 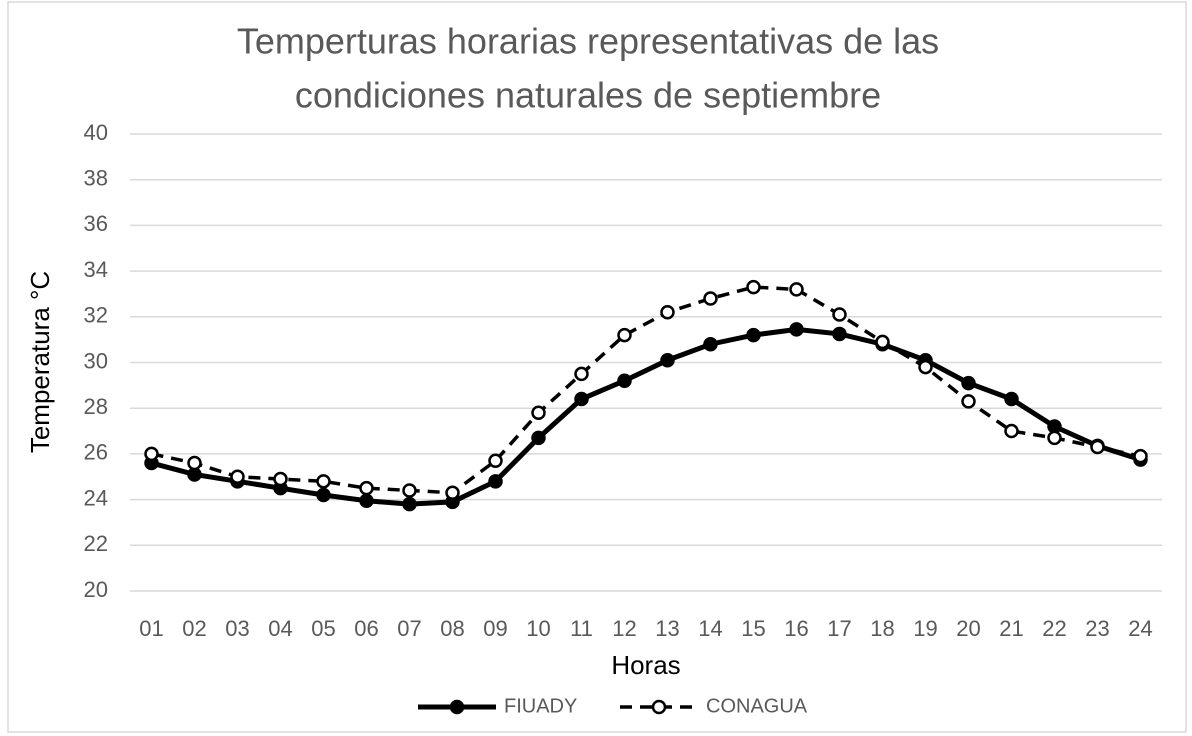 What do you see at coordinates (839, 628) in the screenshot?
I see `x-tick-label: 17` at bounding box center [839, 628].